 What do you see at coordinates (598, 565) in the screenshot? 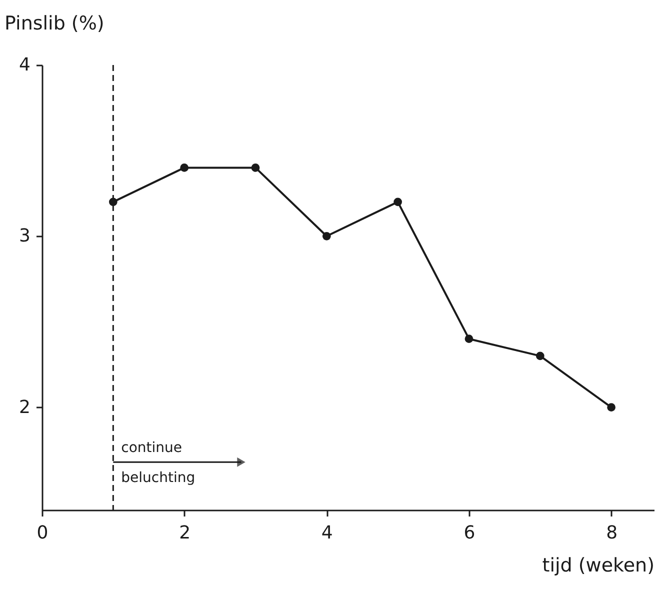
I see `x-axis-title: tijd (weken)` at bounding box center [598, 565].